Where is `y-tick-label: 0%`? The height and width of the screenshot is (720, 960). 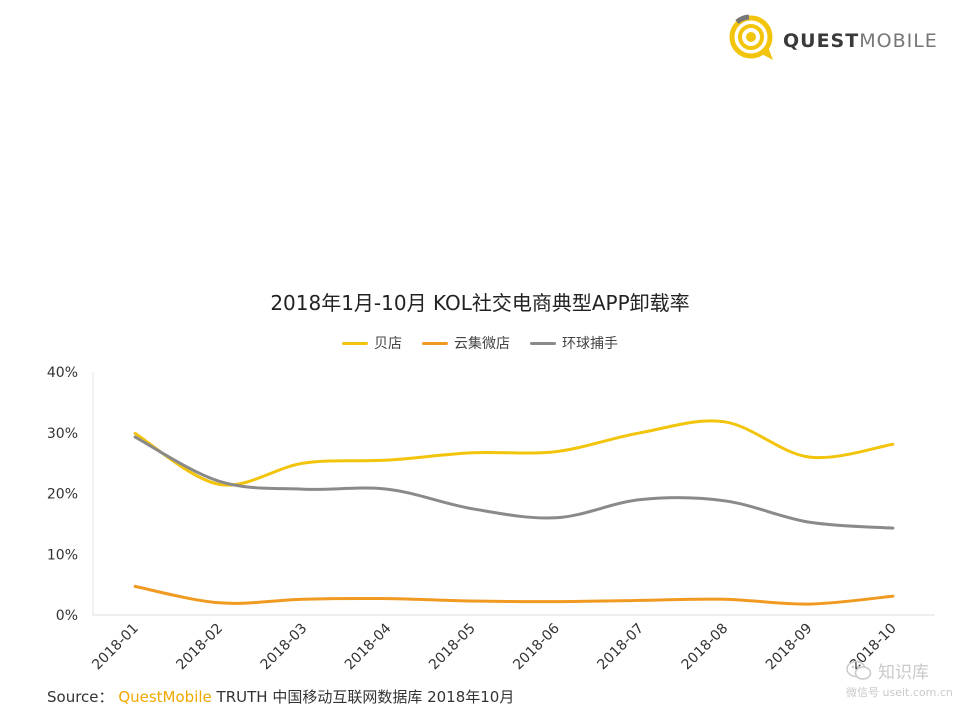 y-tick-label: 0% is located at coordinates (67, 616).